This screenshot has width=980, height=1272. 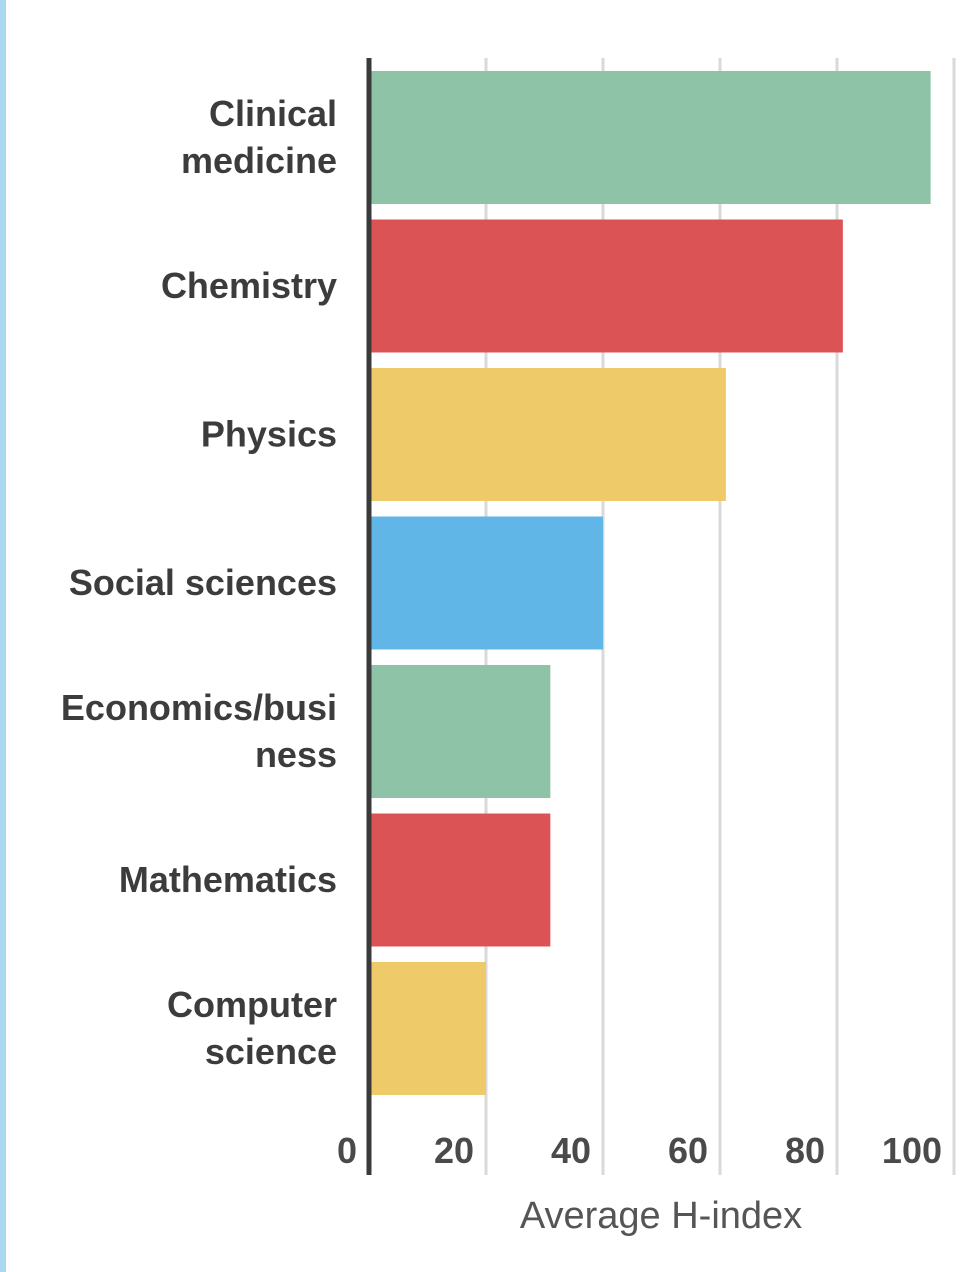 What do you see at coordinates (454, 1150) in the screenshot?
I see `x-tick-label-20: 20` at bounding box center [454, 1150].